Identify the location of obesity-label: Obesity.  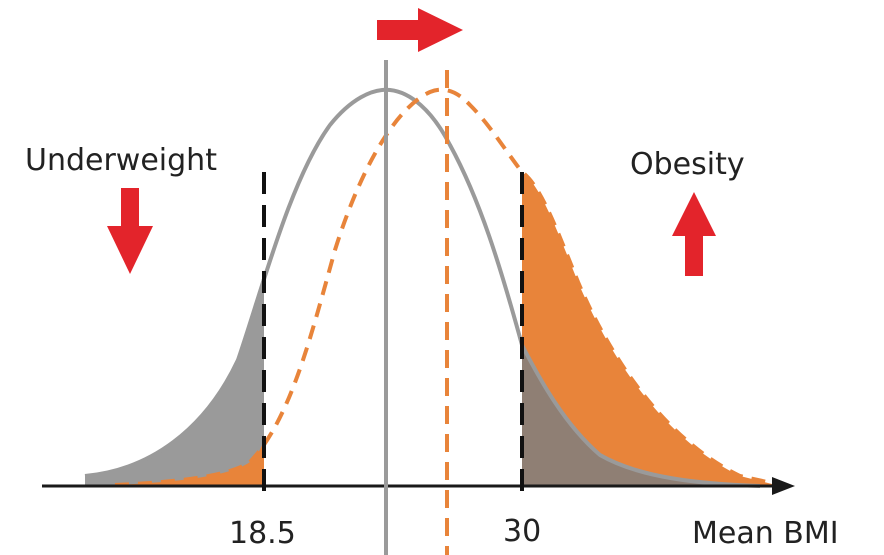
(687, 164).